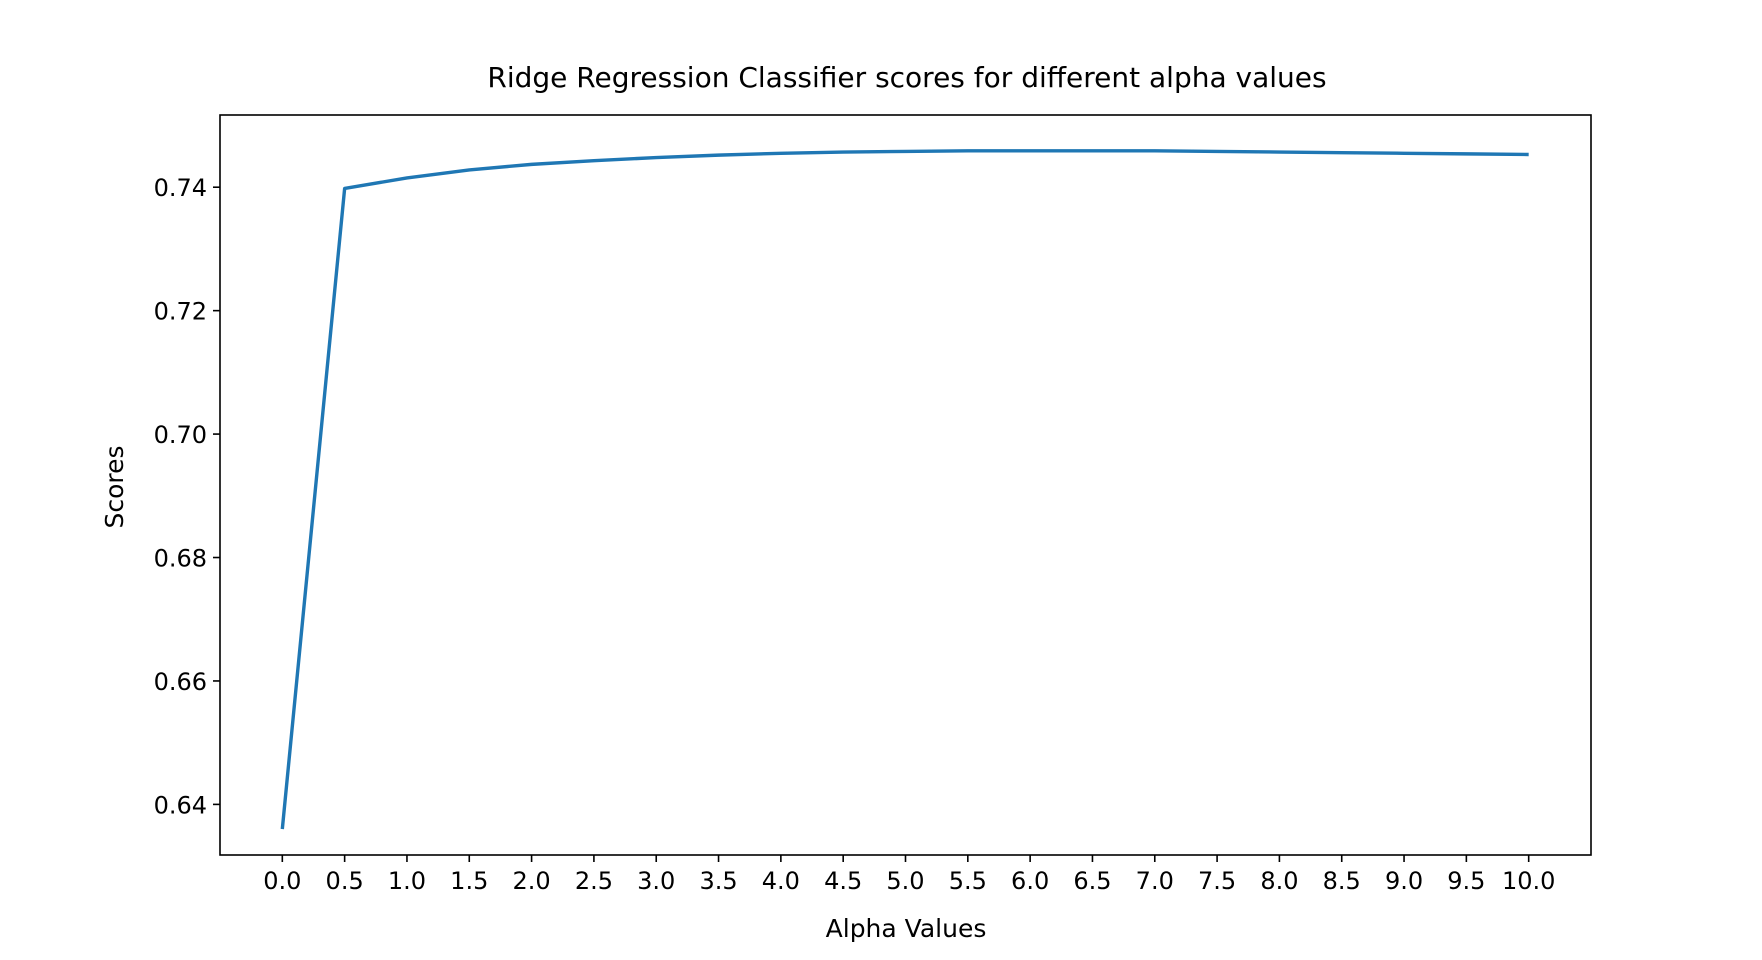 The image size is (1762, 960). I want to click on x-tick-label: 1.5, so click(469, 881).